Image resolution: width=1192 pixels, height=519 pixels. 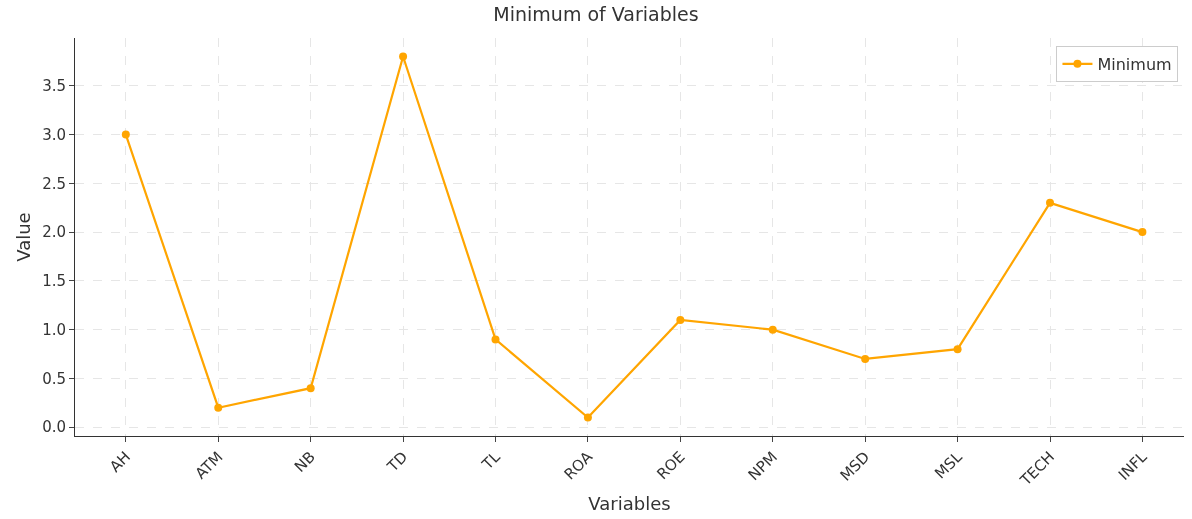 I want to click on legend-label: Minimum, so click(x=1134, y=65).